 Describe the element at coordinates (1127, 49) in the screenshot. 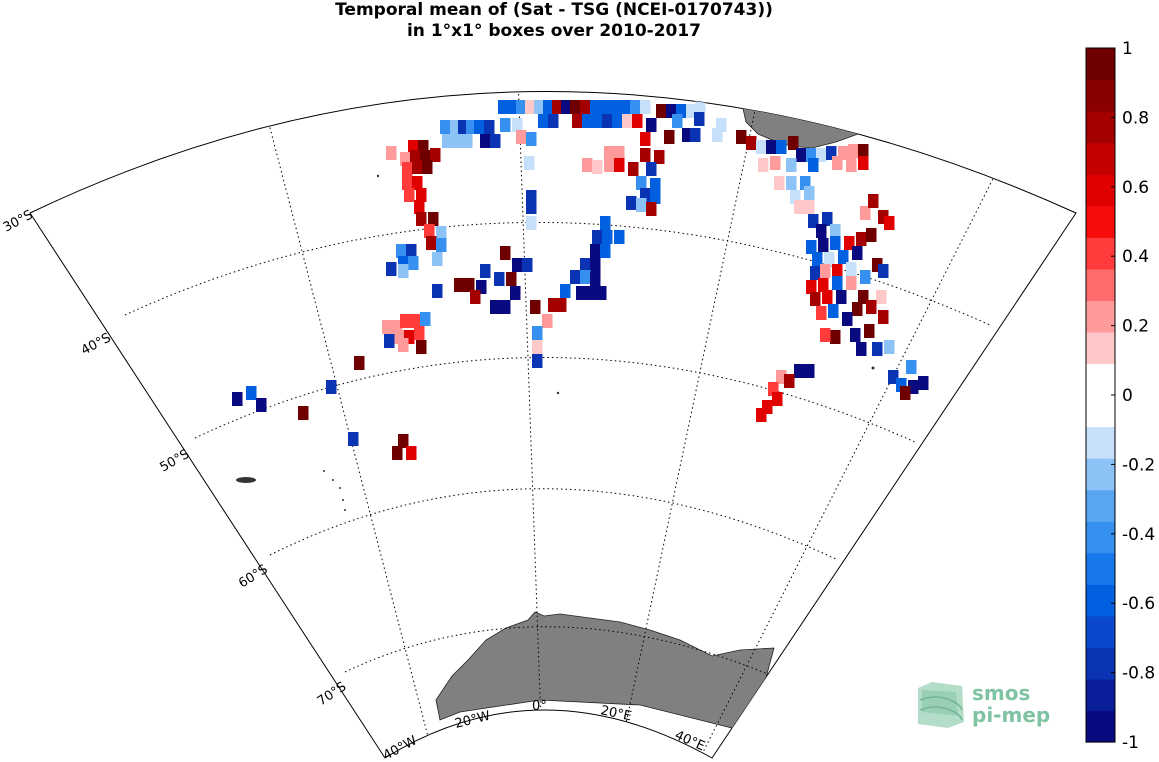

I see `colorbar-tick-label: 1` at that location.